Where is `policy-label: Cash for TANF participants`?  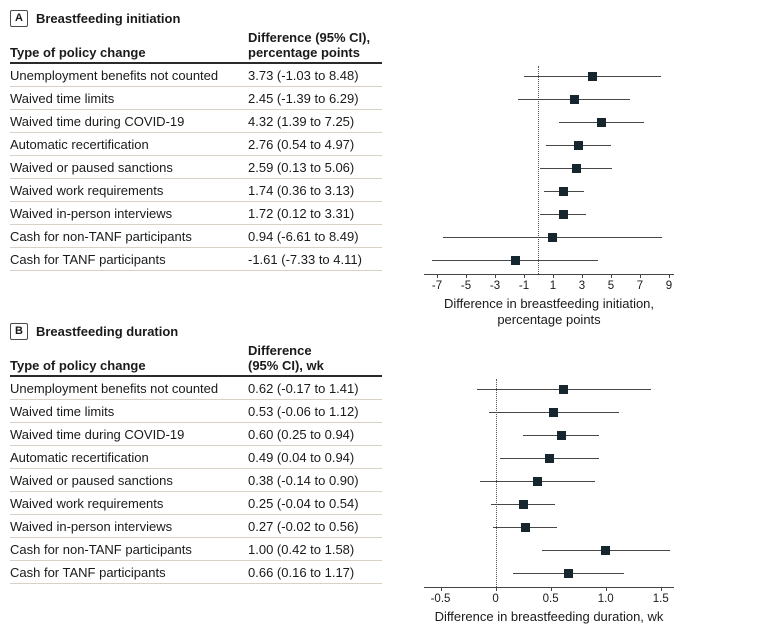
policy-label: Cash for TANF participants is located at coordinates (88, 572).